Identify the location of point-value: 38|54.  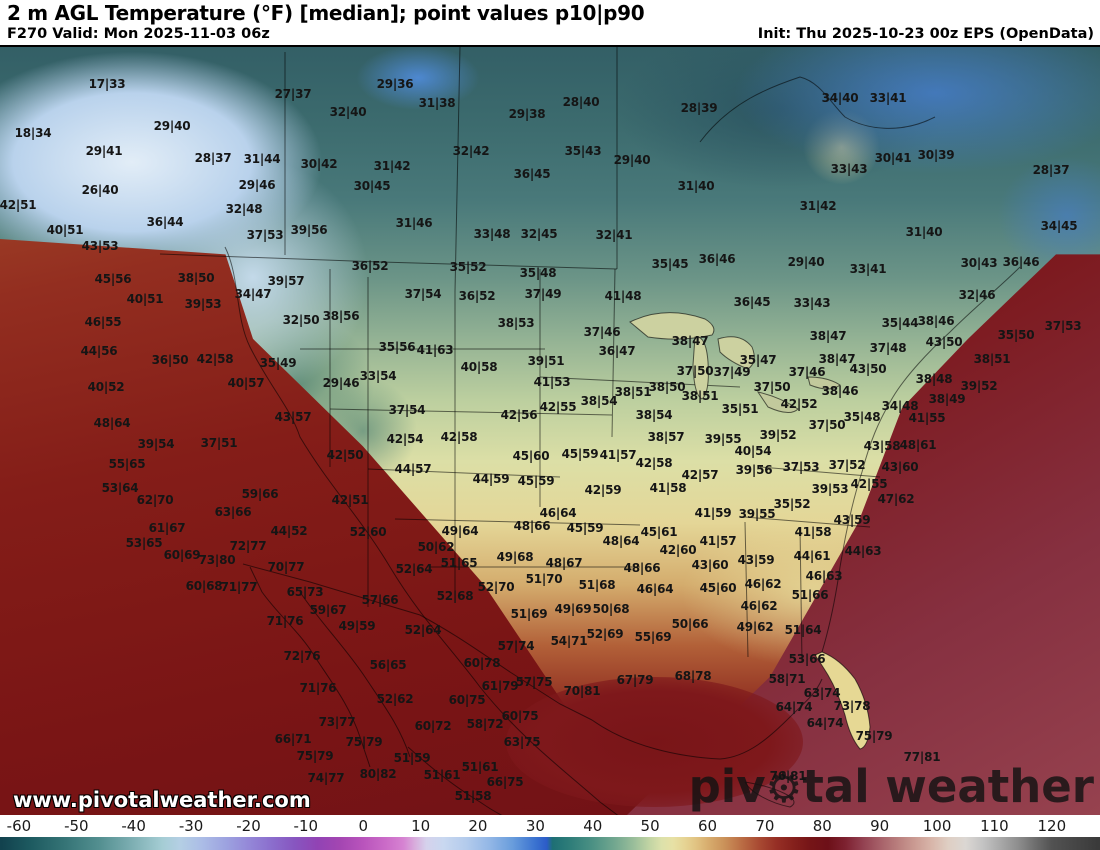
(599, 401).